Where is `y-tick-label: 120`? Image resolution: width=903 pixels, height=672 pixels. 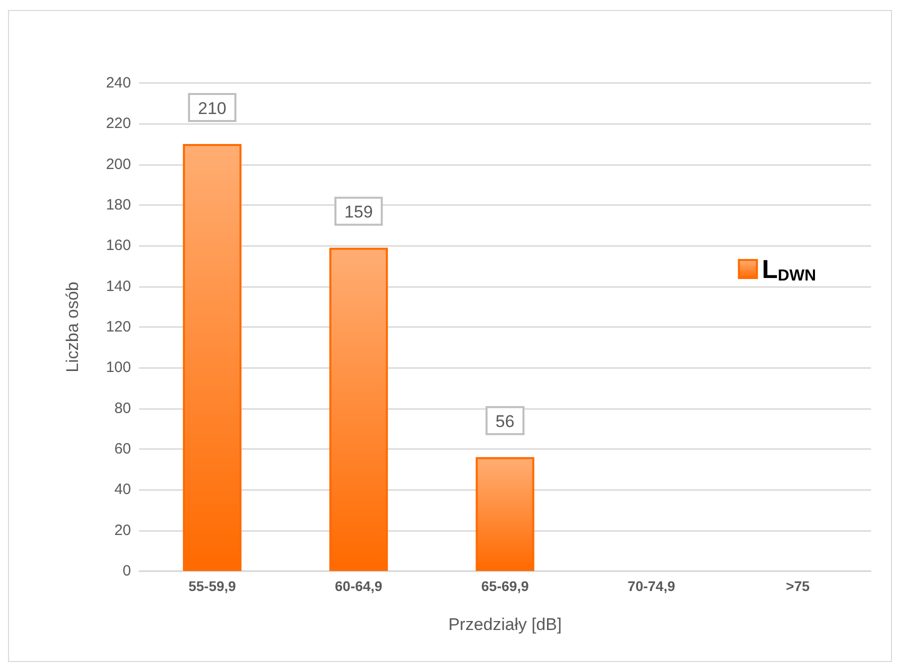
y-tick-label: 120 is located at coordinates (118, 327).